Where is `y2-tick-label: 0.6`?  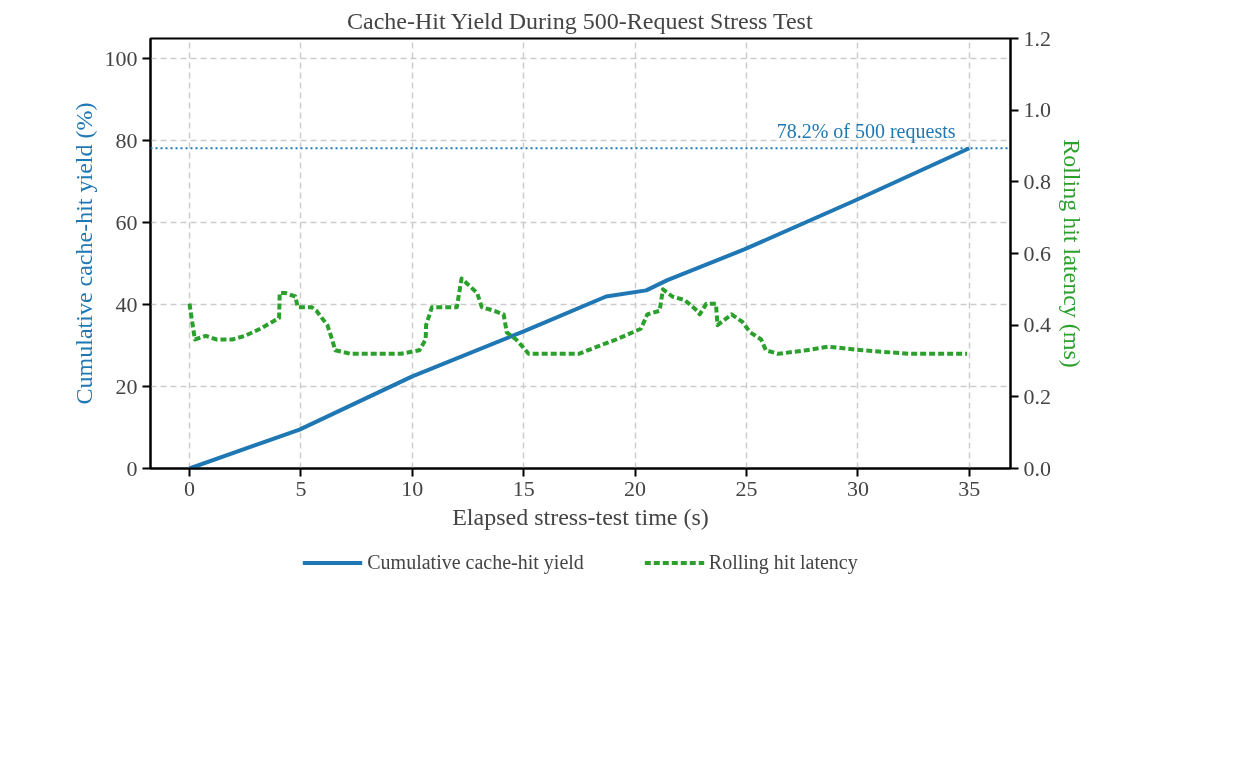
y2-tick-label: 0.6 is located at coordinates (1037, 253).